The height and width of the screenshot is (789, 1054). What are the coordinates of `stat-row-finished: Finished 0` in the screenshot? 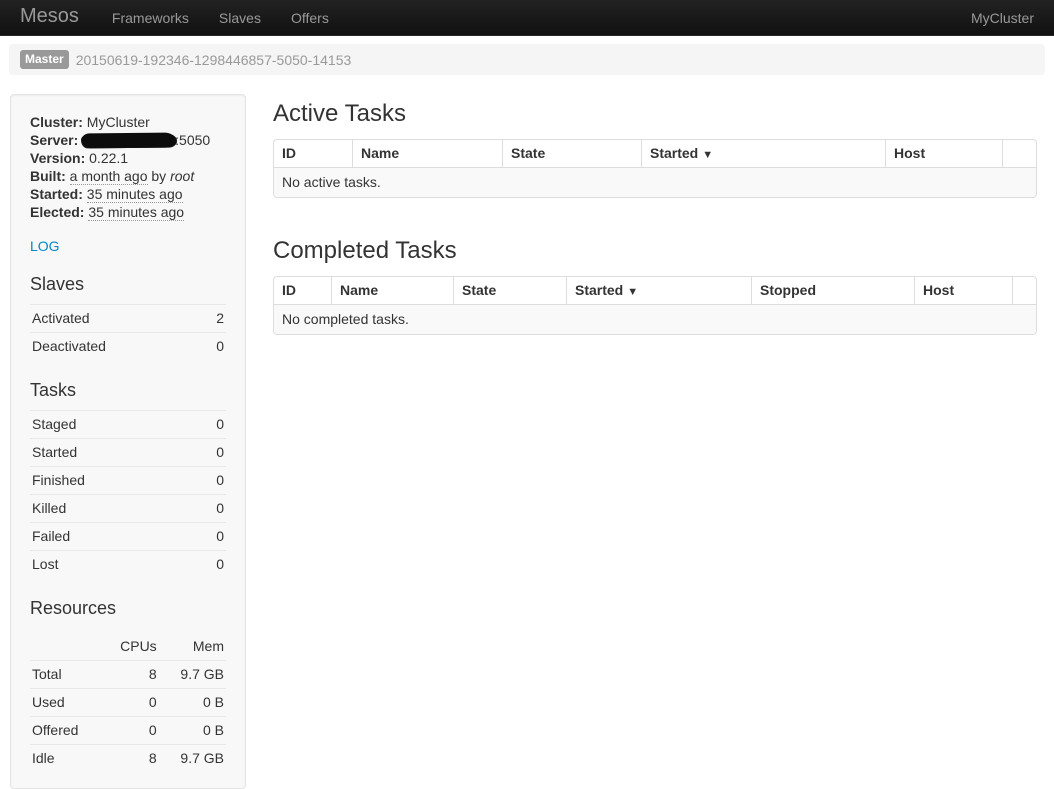 It's located at (128, 480).